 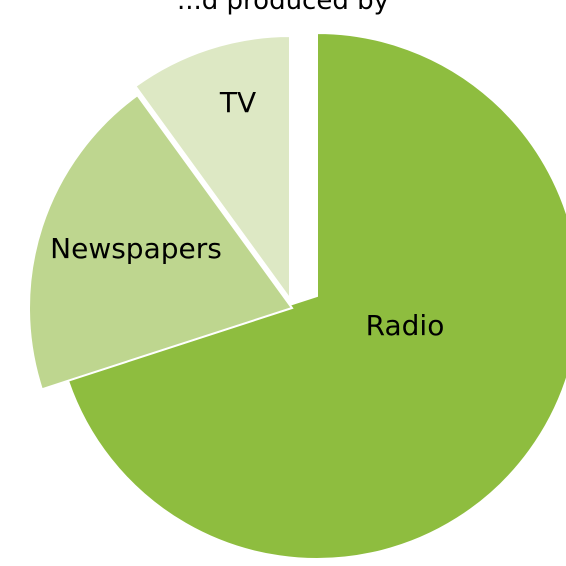 What do you see at coordinates (283, 8) in the screenshot?
I see `chart-caption-fragment: ...d produced by` at bounding box center [283, 8].